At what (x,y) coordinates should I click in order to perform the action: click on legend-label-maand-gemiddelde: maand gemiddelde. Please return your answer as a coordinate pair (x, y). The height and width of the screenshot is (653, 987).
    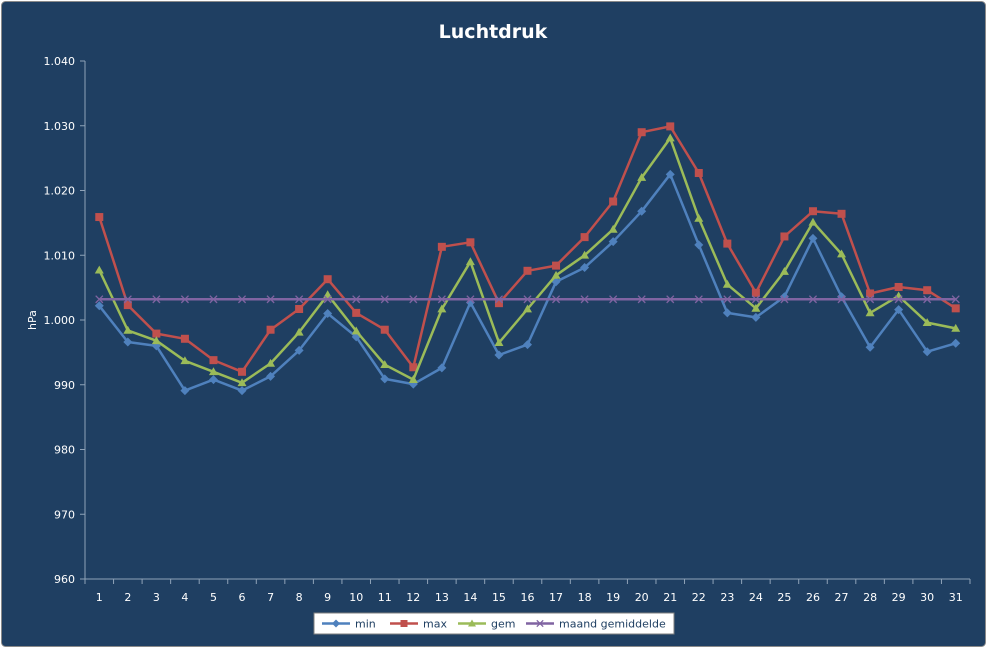
    Looking at the image, I should click on (612, 624).